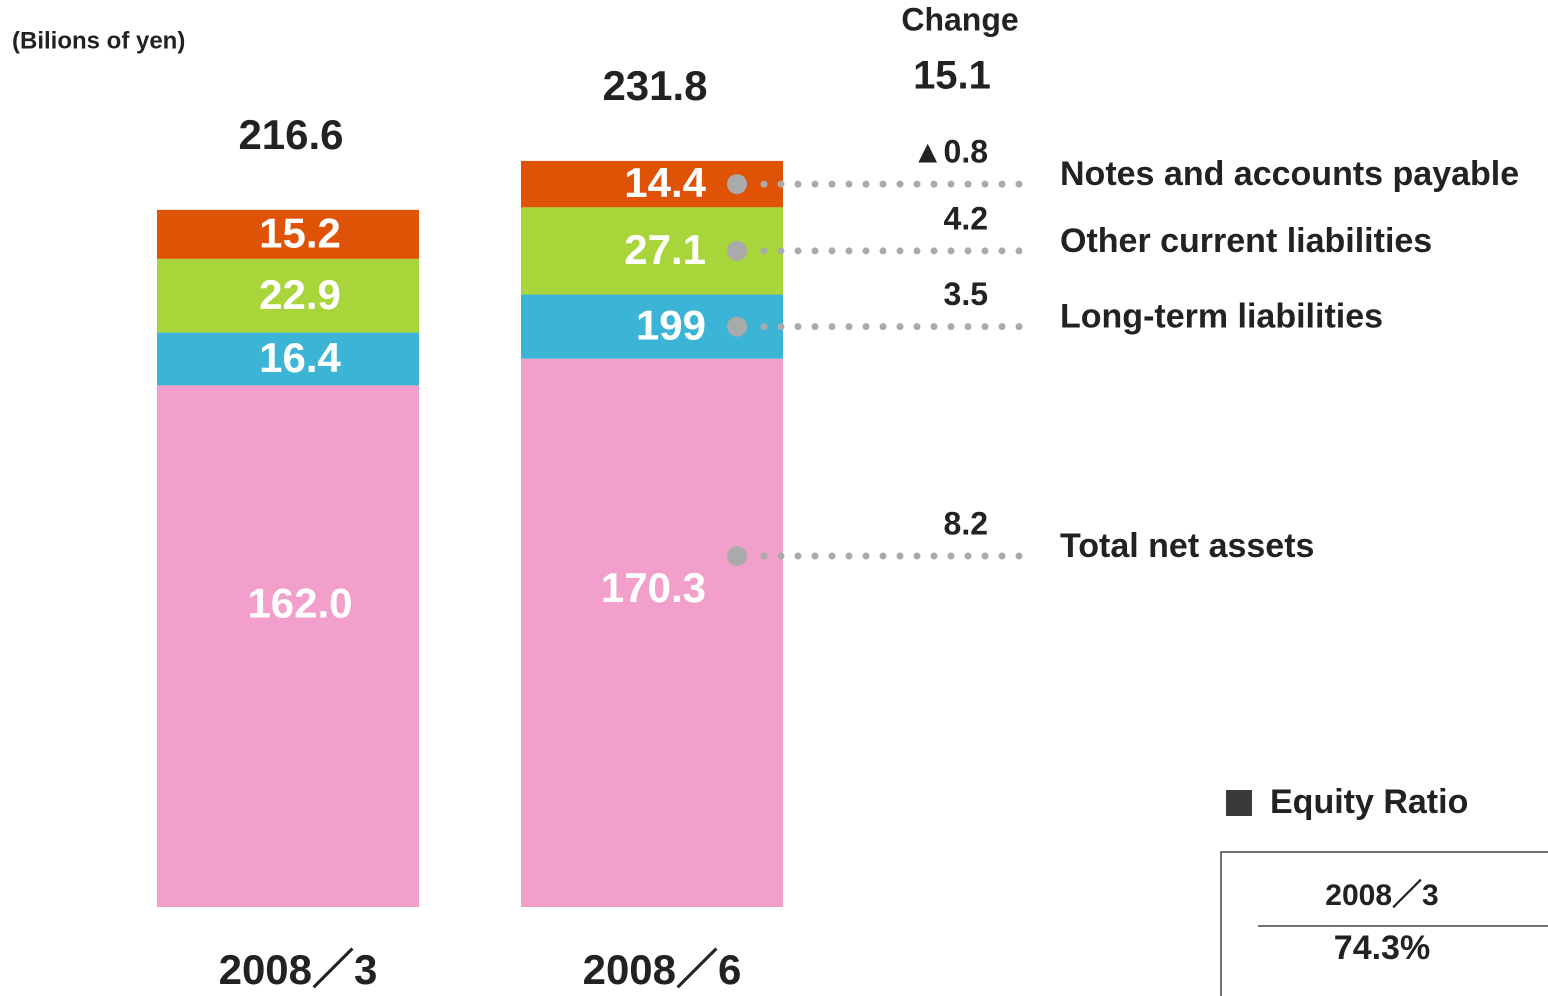 Image resolution: width=1548 pixels, height=996 pixels. I want to click on change-title: Change, so click(959, 19).